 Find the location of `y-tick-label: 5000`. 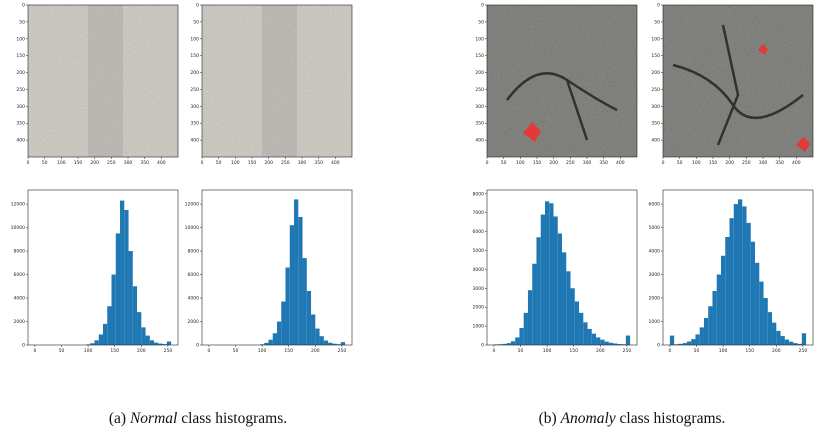

y-tick-label: 5000 is located at coordinates (655, 228).